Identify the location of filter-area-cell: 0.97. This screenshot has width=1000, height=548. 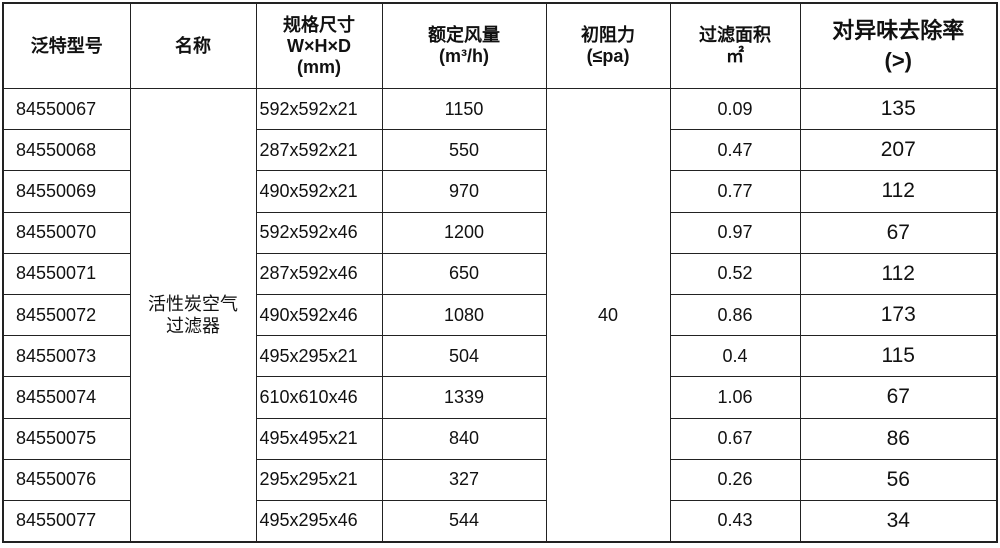
(735, 232).